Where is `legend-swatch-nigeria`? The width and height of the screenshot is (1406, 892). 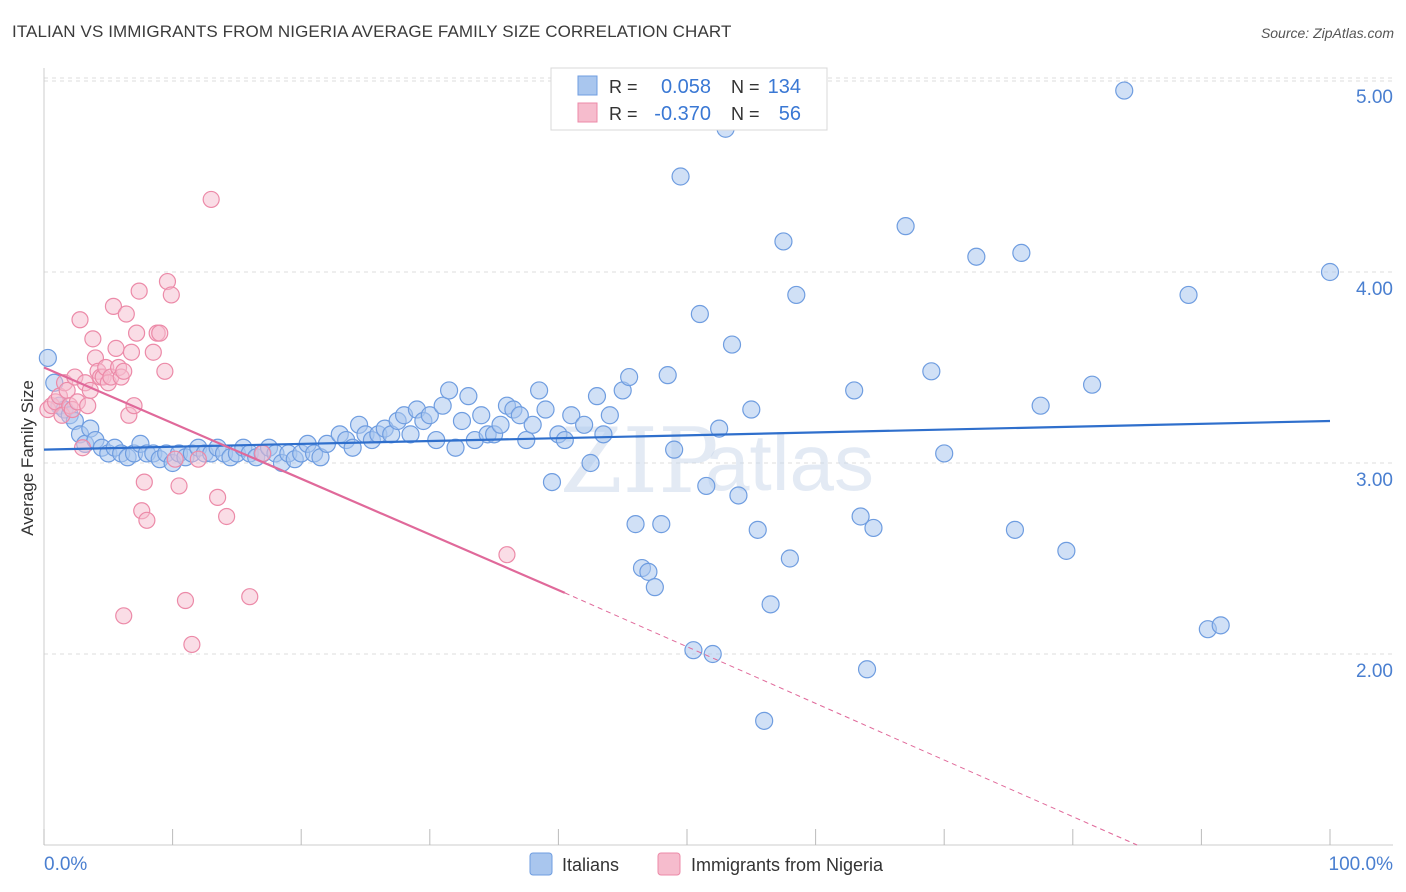 legend-swatch-nigeria is located at coordinates (587, 112).